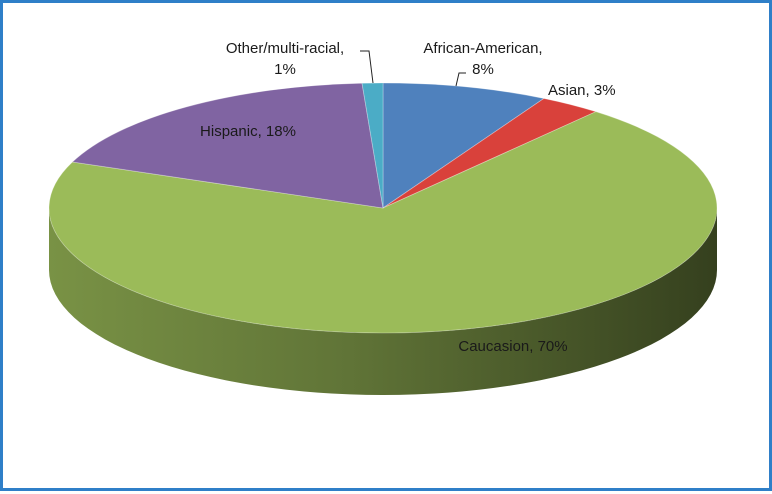  I want to click on leader-line-african-american, so click(460, 79).